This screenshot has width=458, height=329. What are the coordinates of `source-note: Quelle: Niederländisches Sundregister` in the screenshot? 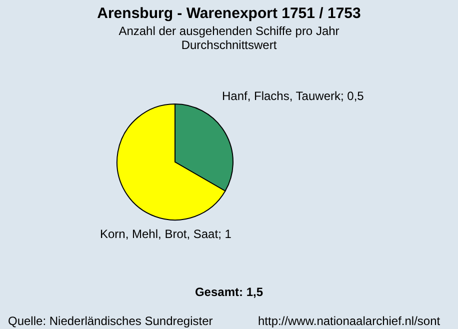 It's located at (110, 321).